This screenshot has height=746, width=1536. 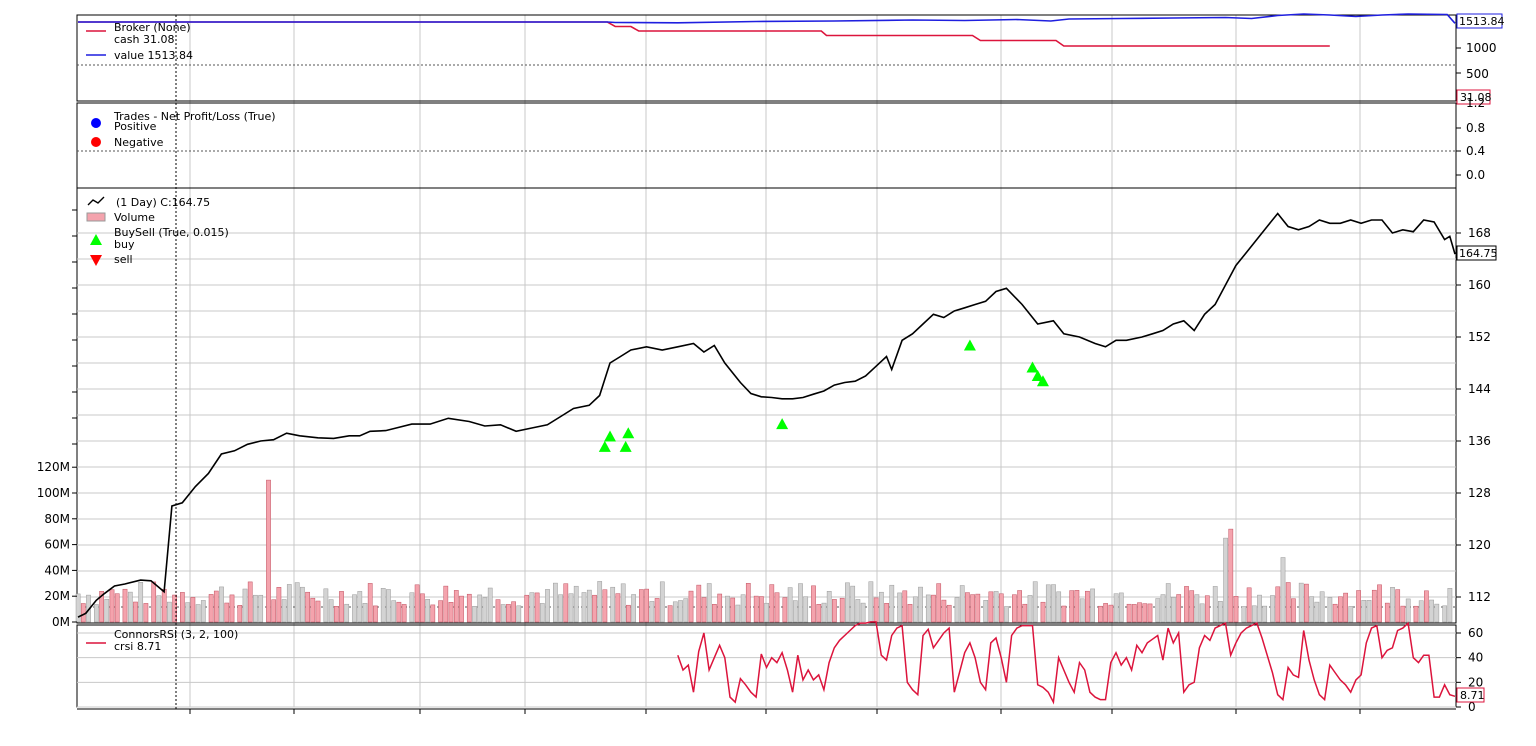 I want to click on crsi-legend: ConnorsRSI (3, 2, 100) crsi 8.71, so click(x=162, y=640).